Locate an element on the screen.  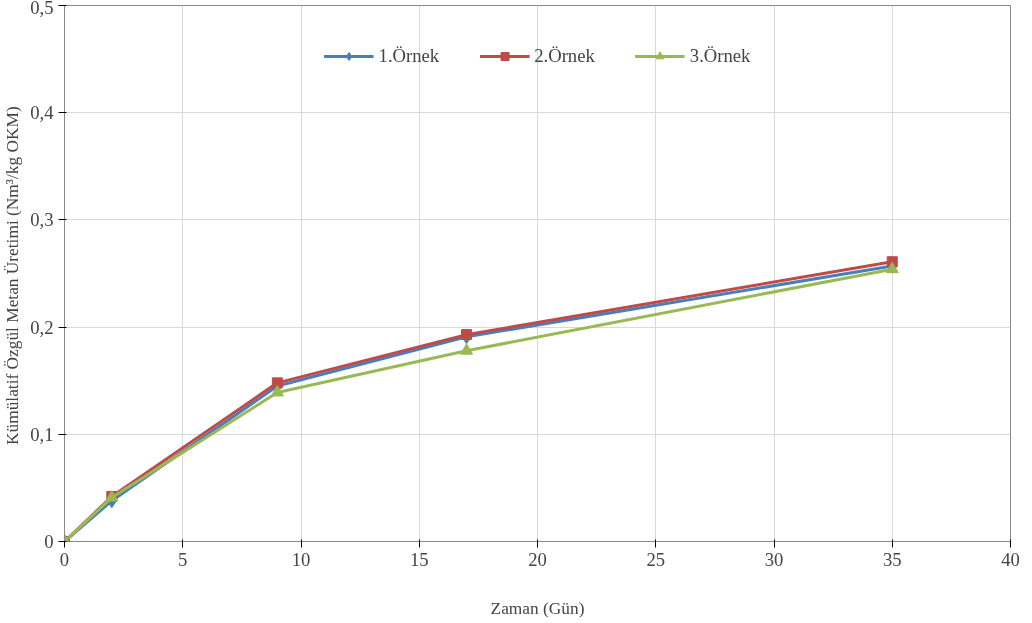
x-tick-label: 0 is located at coordinates (64, 559).